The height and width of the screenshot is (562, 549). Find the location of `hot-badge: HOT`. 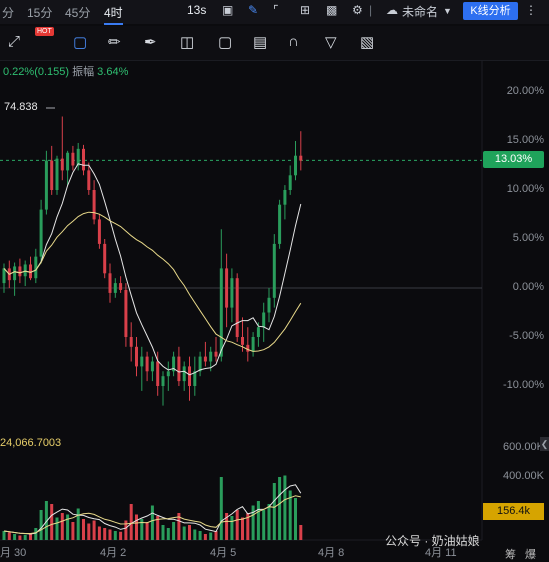

hot-badge: HOT is located at coordinates (44, 31).